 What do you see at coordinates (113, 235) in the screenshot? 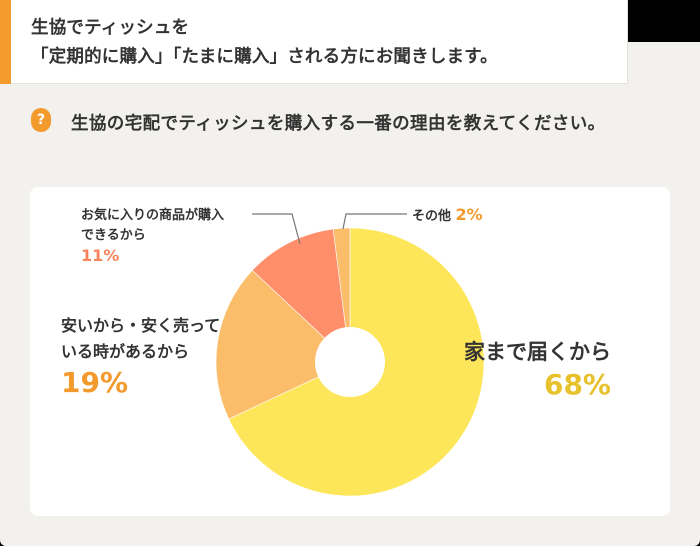
I see `label-favorite-line2: できるから` at bounding box center [113, 235].